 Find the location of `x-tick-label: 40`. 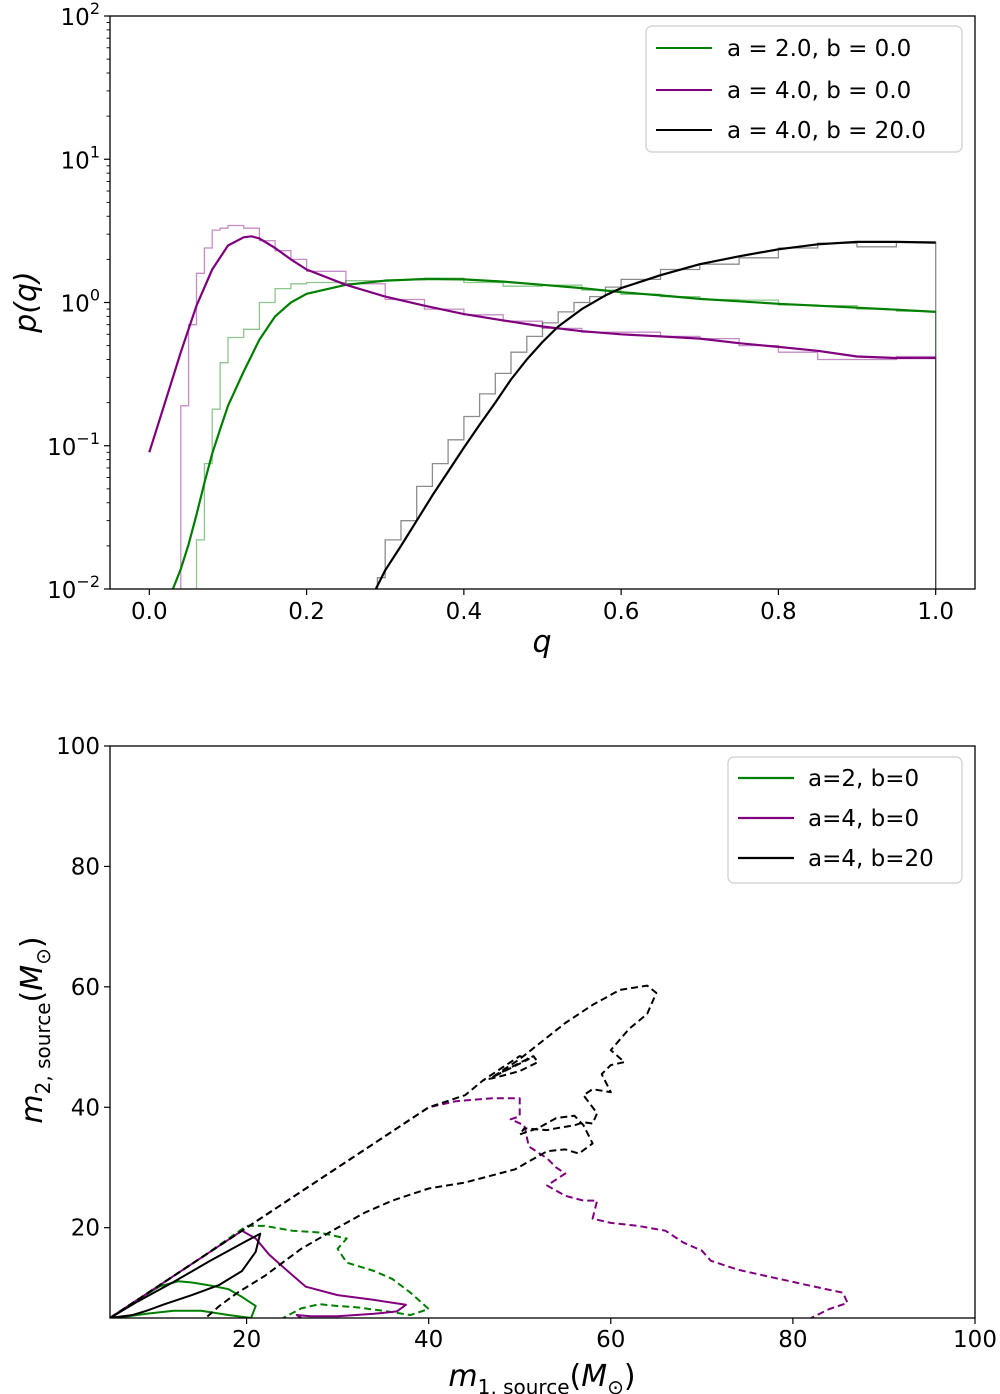

x-tick-label: 40 is located at coordinates (428, 1340).